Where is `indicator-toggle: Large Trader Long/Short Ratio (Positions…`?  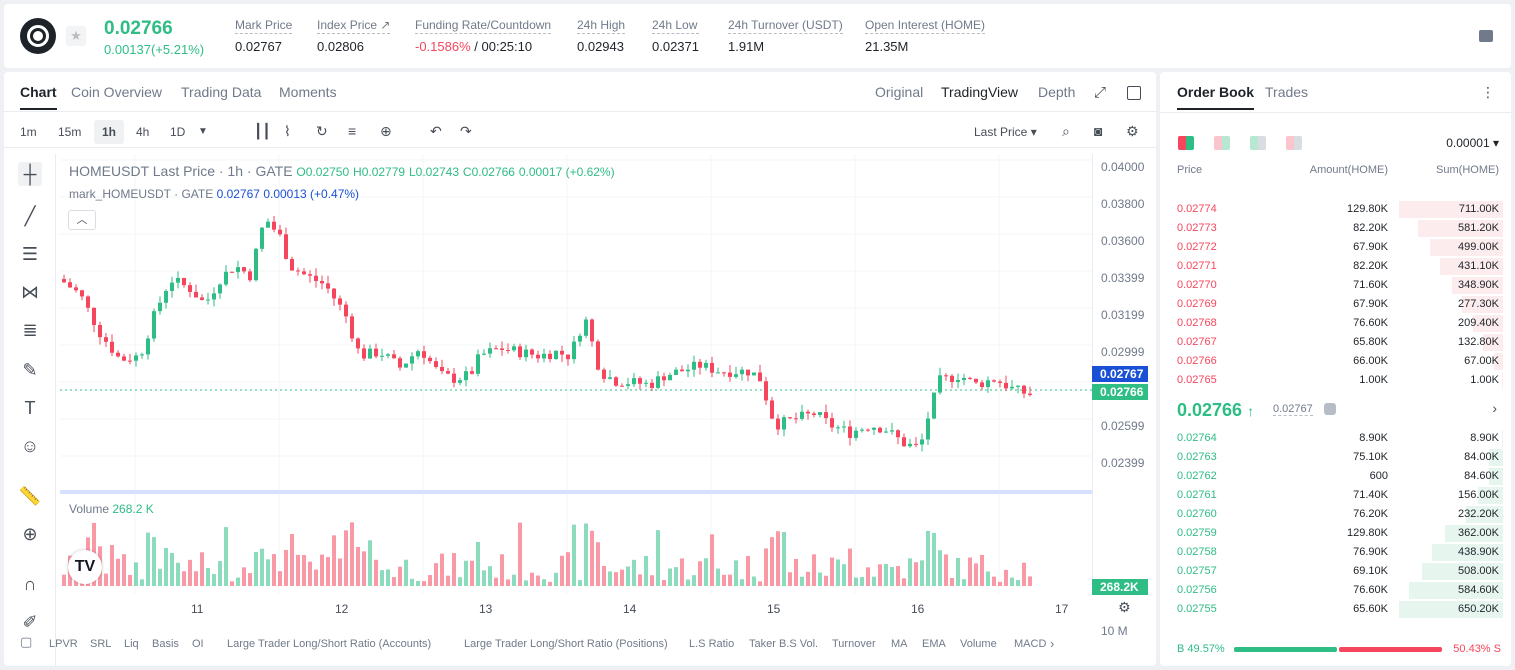 indicator-toggle: Large Trader Long/Short Ratio (Positions… is located at coordinates (566, 644).